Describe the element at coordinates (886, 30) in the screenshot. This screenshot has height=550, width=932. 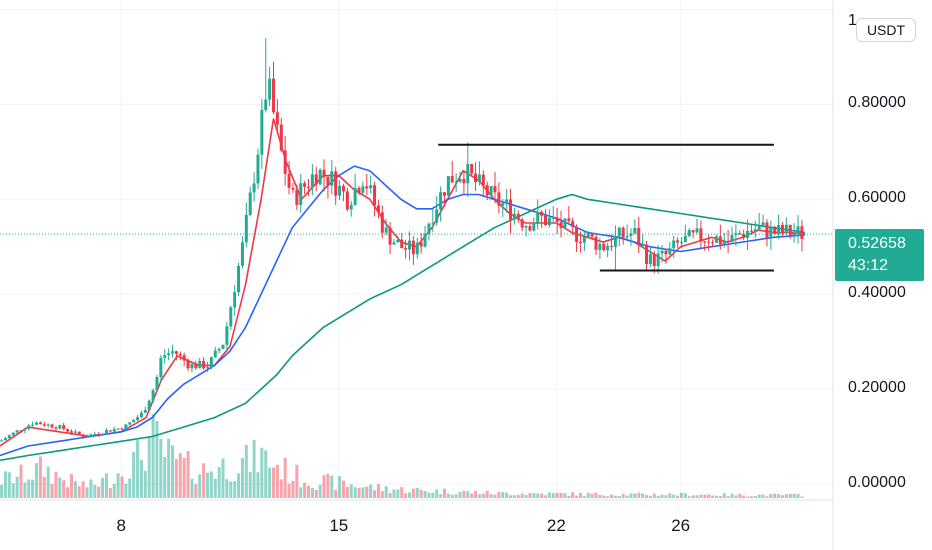
I see `currency-badge: USDT` at that location.